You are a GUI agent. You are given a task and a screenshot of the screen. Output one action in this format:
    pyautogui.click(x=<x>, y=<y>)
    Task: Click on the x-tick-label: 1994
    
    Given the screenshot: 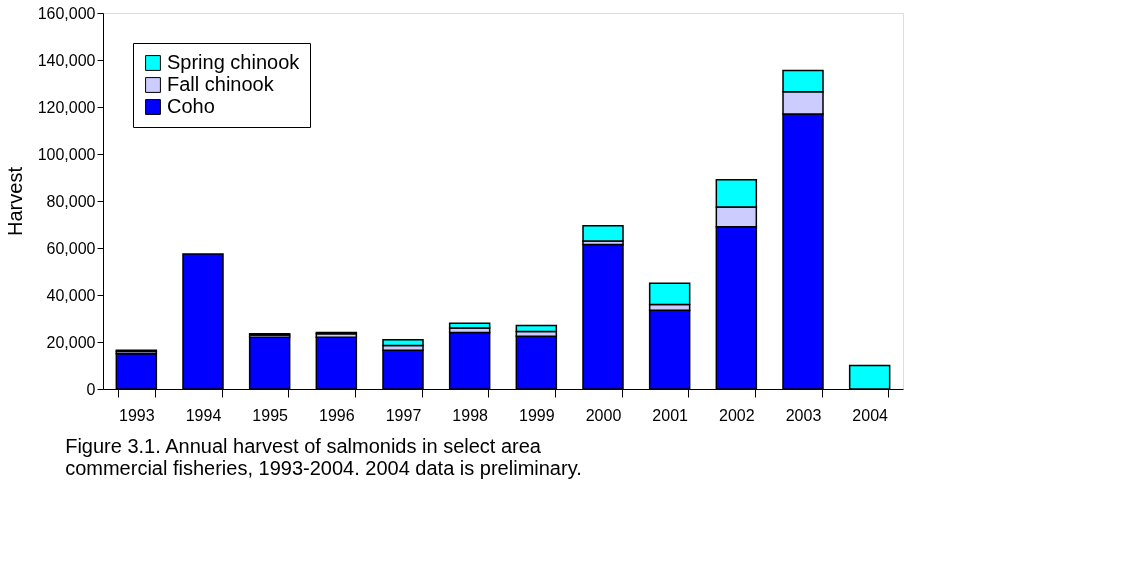 What is the action you would take?
    pyautogui.click(x=203, y=415)
    